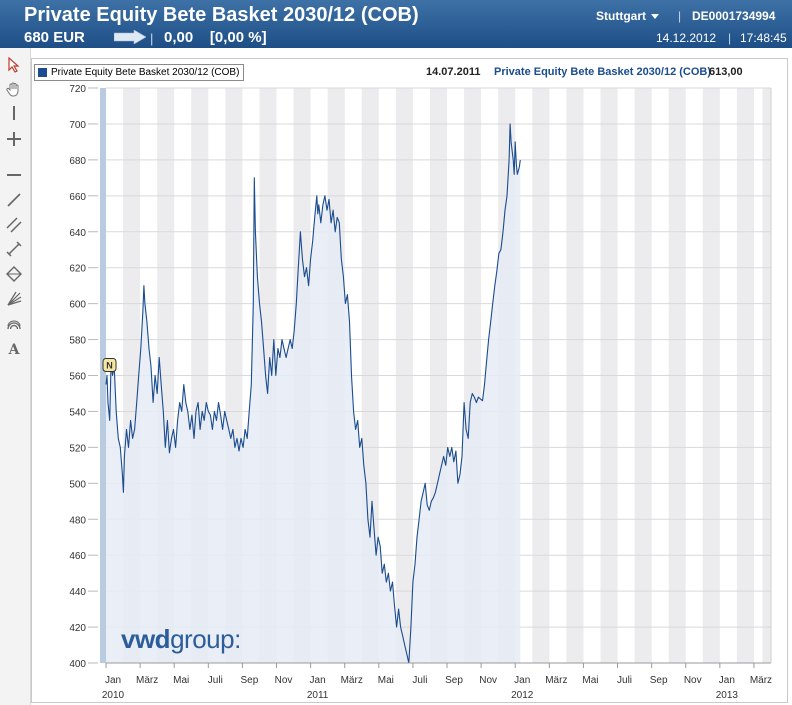 The width and height of the screenshot is (792, 705). What do you see at coordinates (77, 125) in the screenshot?
I see `y-tick-label: 700` at bounding box center [77, 125].